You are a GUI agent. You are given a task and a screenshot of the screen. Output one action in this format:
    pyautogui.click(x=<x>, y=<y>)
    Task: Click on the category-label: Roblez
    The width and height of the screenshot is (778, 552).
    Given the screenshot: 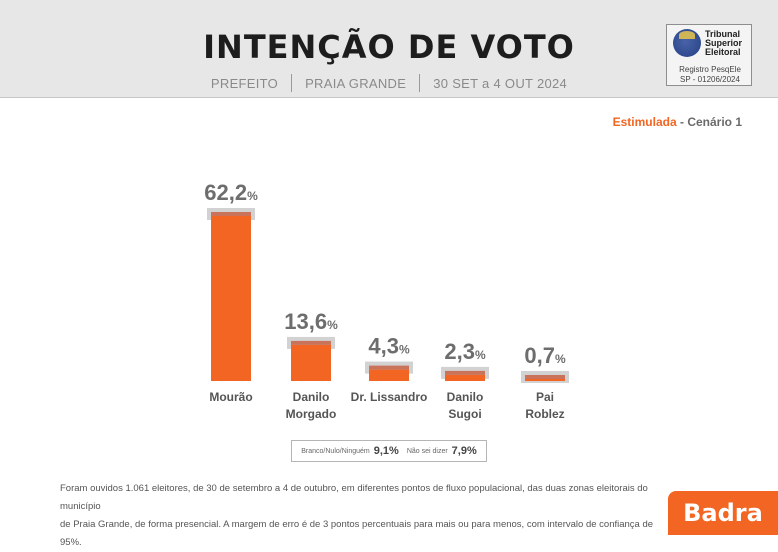 What is the action you would take?
    pyautogui.click(x=544, y=414)
    